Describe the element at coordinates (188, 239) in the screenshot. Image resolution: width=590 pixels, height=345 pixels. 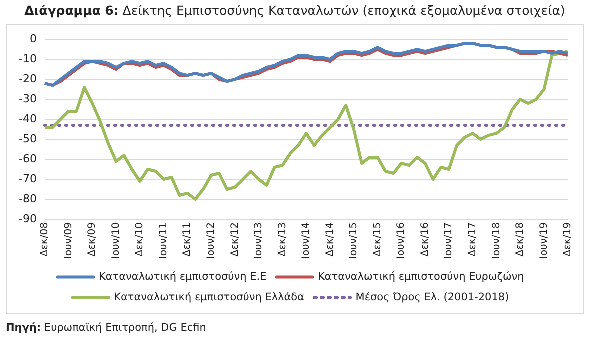
I see `x-tick-label: Δεκ/11` at that location.